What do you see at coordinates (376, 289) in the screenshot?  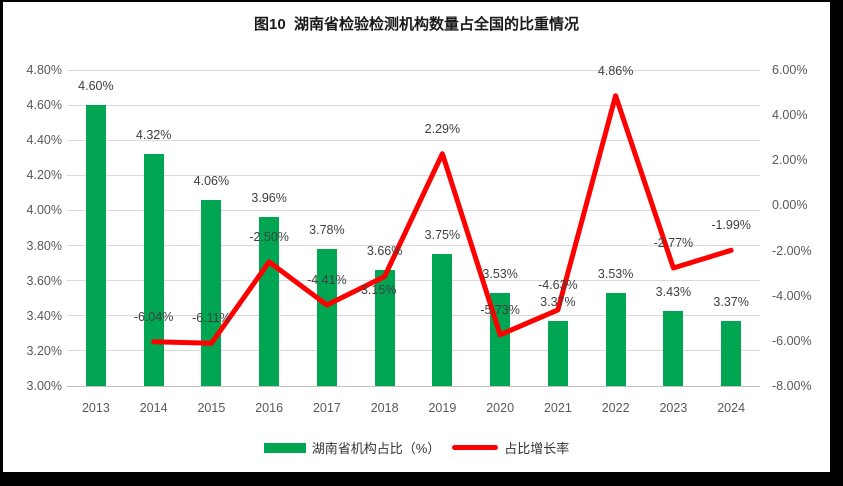 I see `line-value-label: -3.15%` at bounding box center [376, 289].